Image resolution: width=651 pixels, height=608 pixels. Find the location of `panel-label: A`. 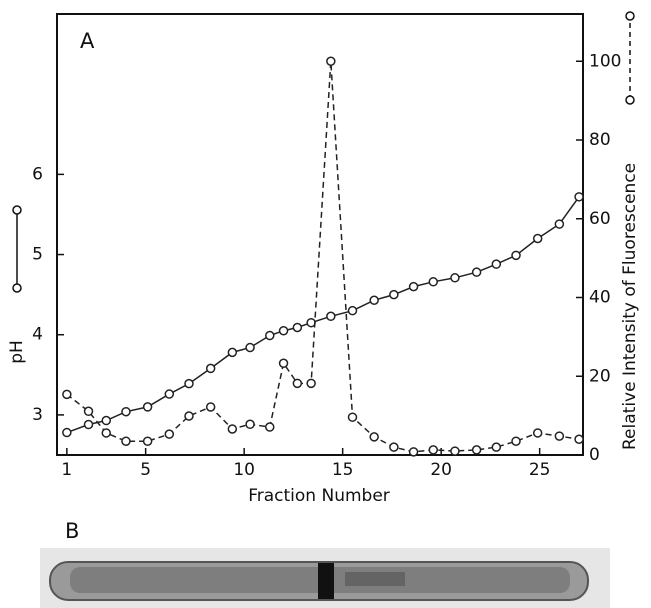

panel-label: A is located at coordinates (87, 41).